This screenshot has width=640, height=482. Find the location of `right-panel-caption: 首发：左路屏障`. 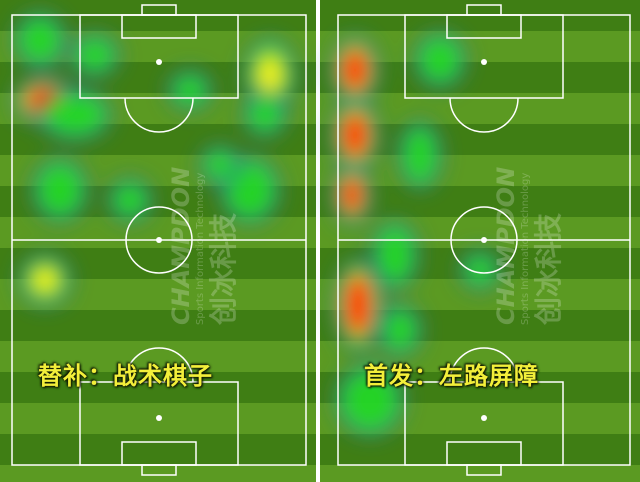

right-panel-caption: 首发：左路屏障 is located at coordinates (451, 376).